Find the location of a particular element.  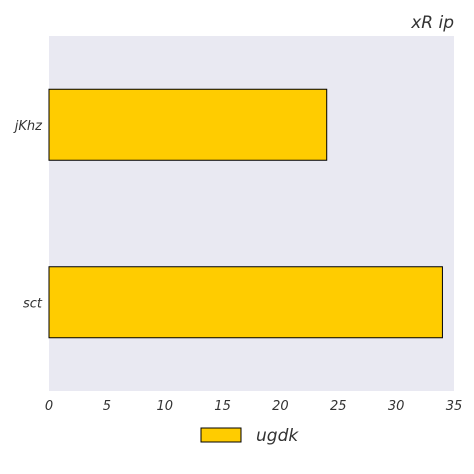

x-tick-labels: 0 5 10 15 20 25 30 35 is located at coordinates (253, 406).